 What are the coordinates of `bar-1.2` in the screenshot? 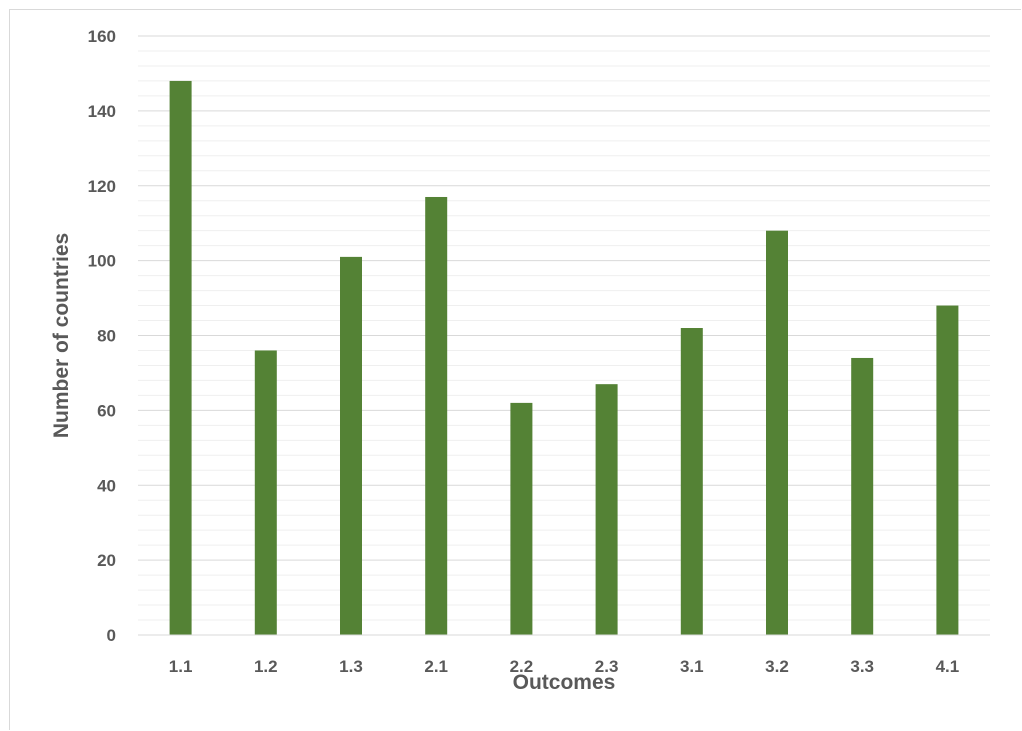 It's located at (266, 492).